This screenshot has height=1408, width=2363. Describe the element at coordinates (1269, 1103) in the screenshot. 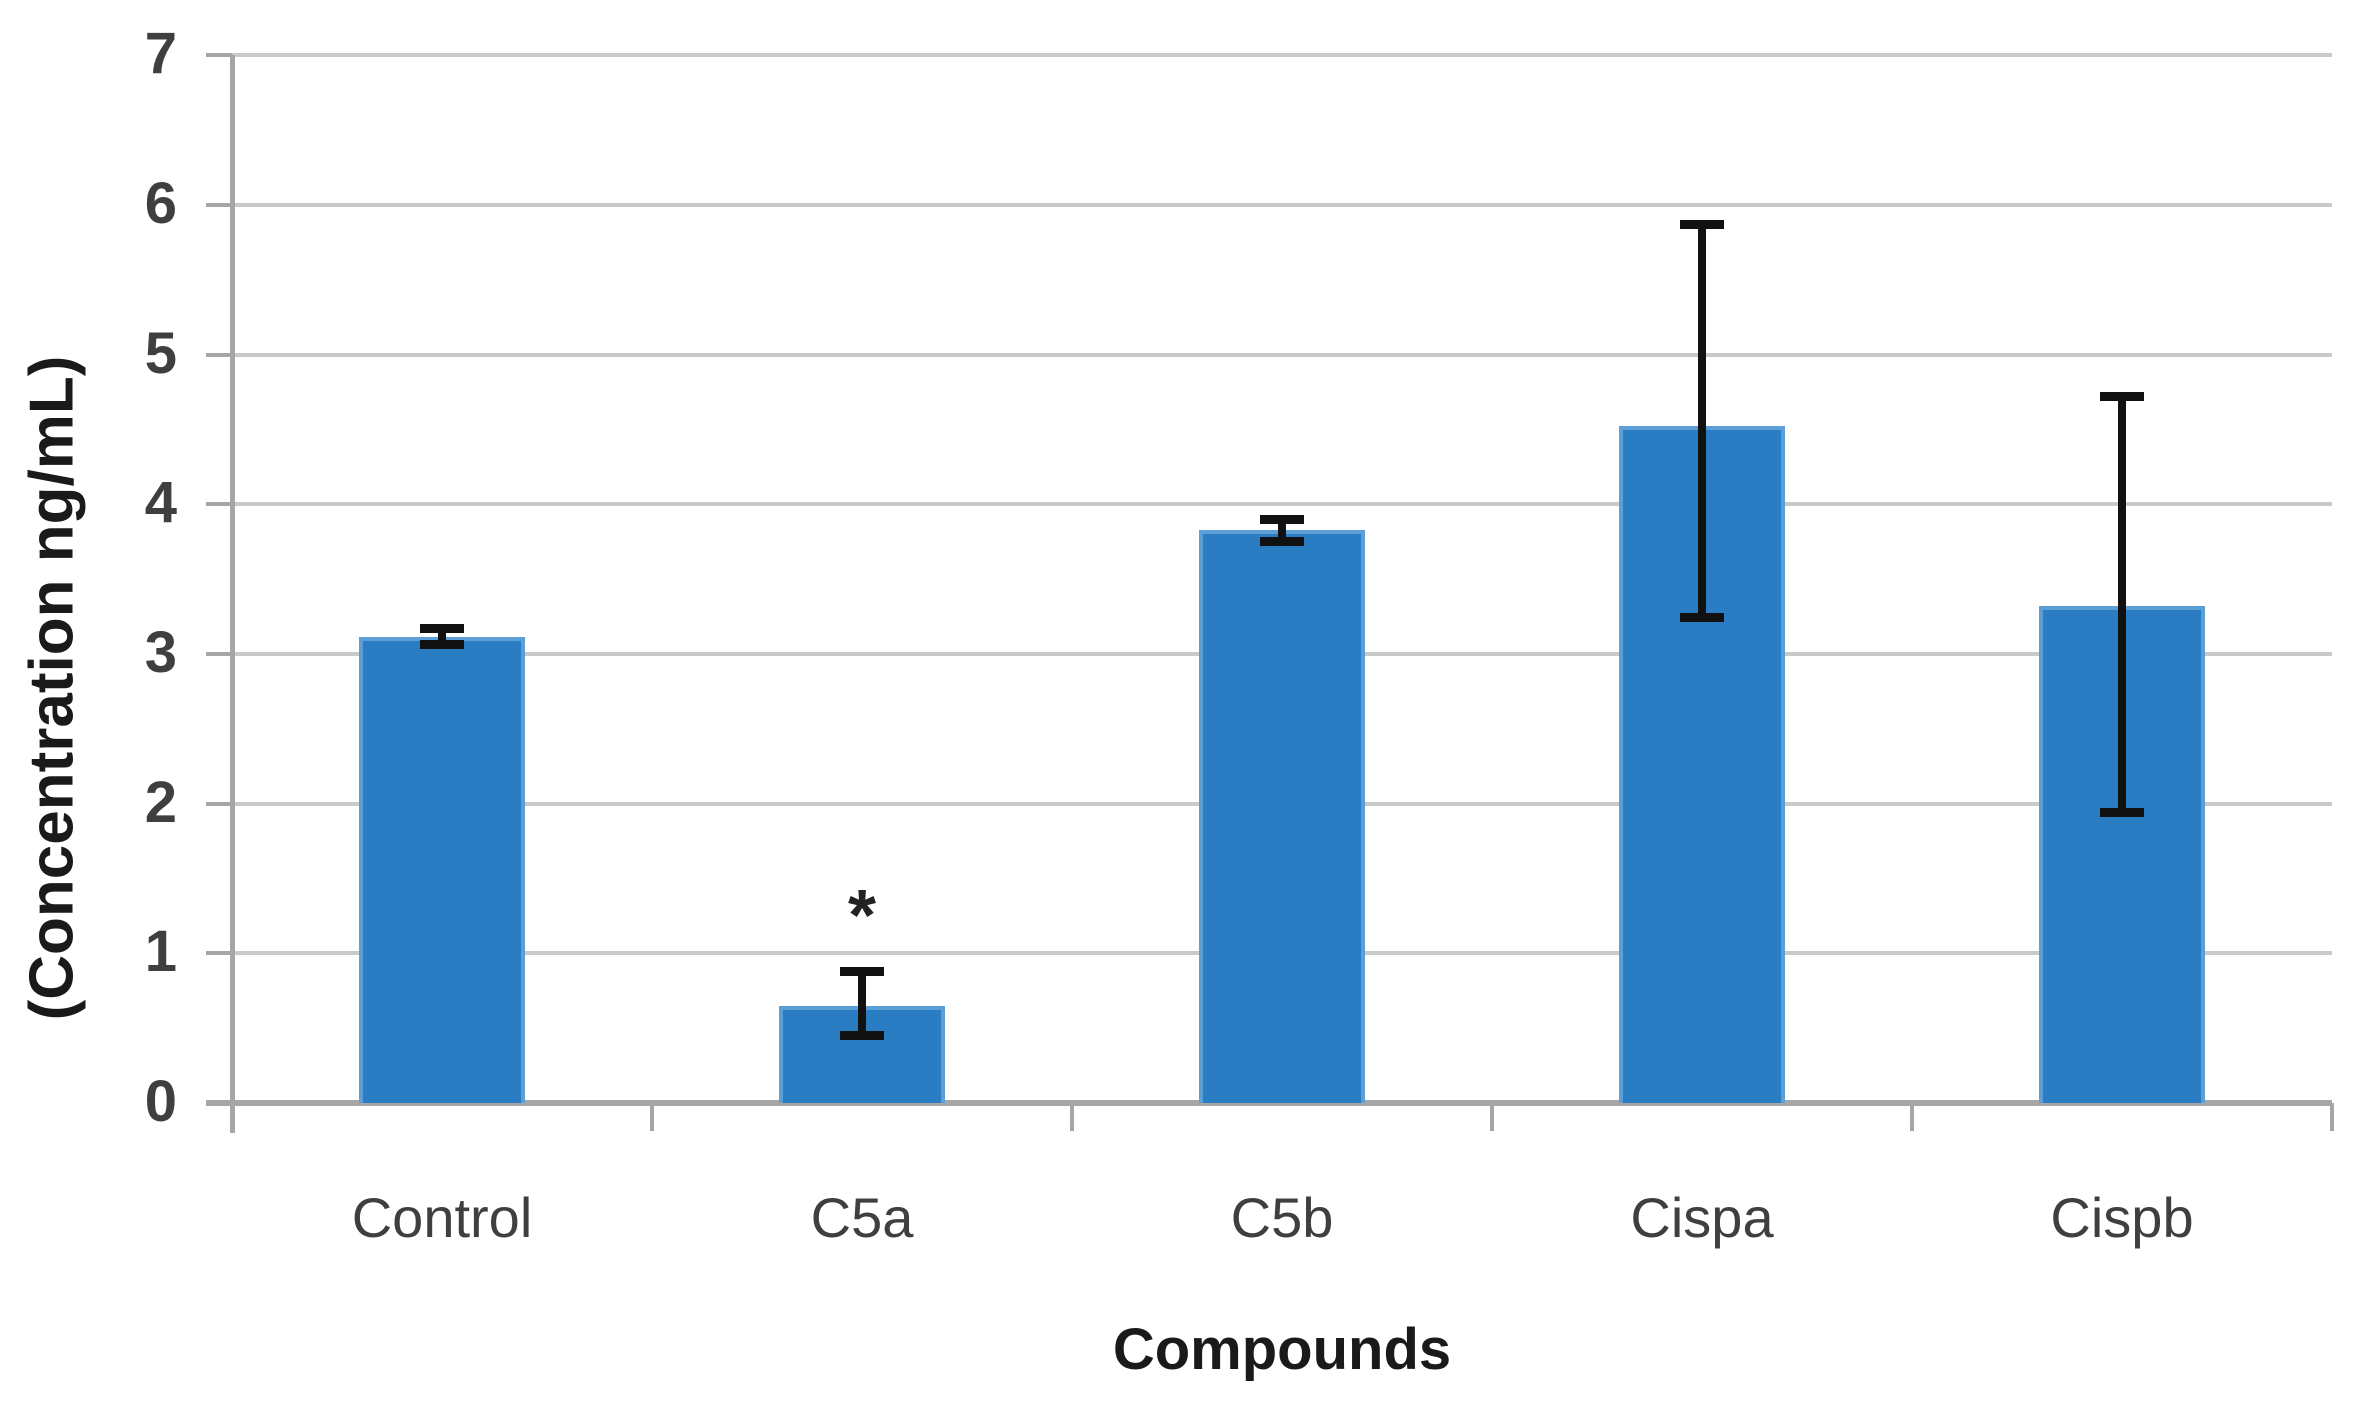

I see `x-axis-baseline` at that location.